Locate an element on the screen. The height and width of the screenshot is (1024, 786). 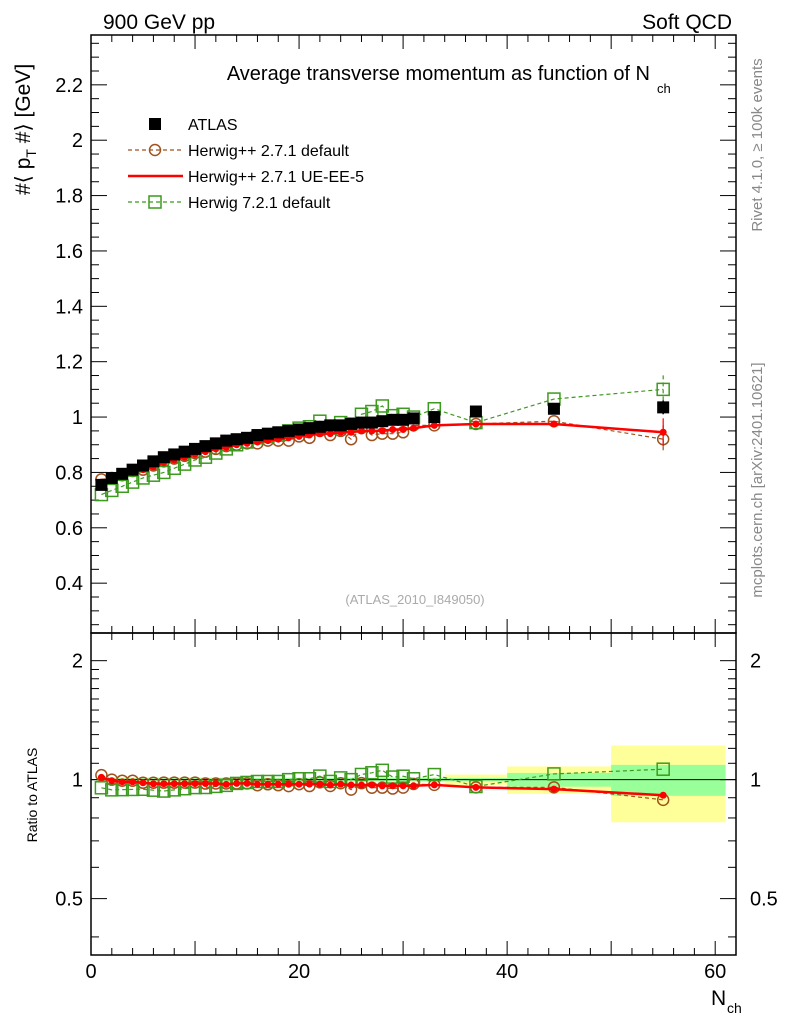
y-tick-label: 1.4 is located at coordinates (69, 307).